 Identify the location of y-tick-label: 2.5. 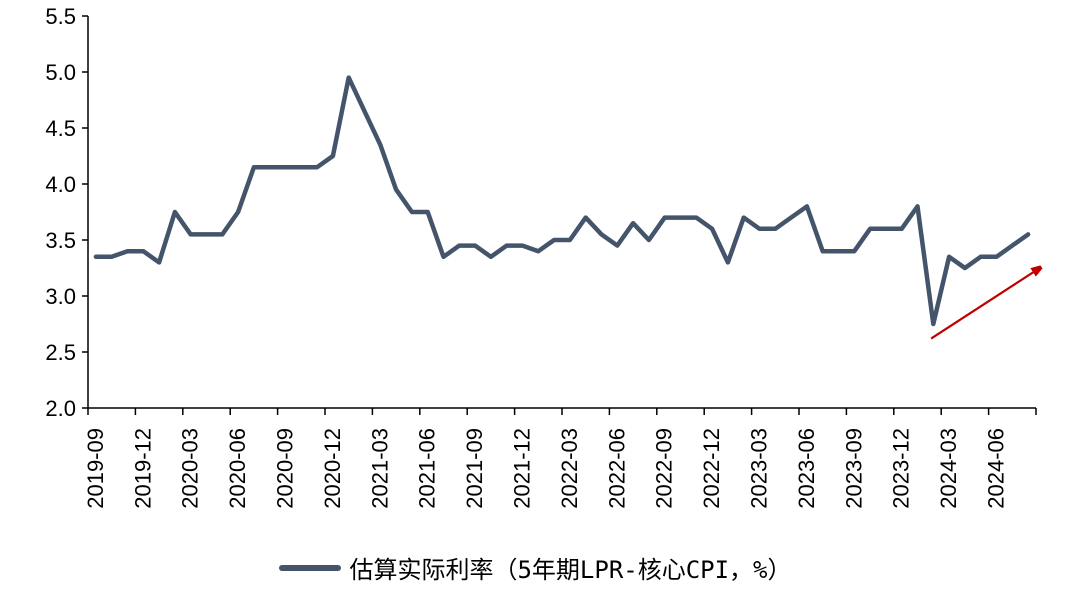
(60, 352).